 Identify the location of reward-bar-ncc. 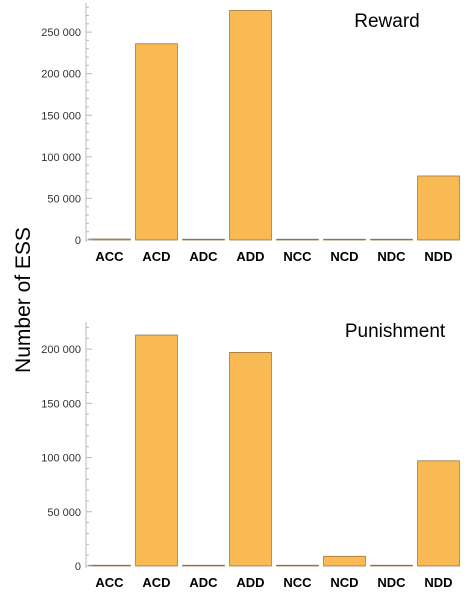
(297, 239).